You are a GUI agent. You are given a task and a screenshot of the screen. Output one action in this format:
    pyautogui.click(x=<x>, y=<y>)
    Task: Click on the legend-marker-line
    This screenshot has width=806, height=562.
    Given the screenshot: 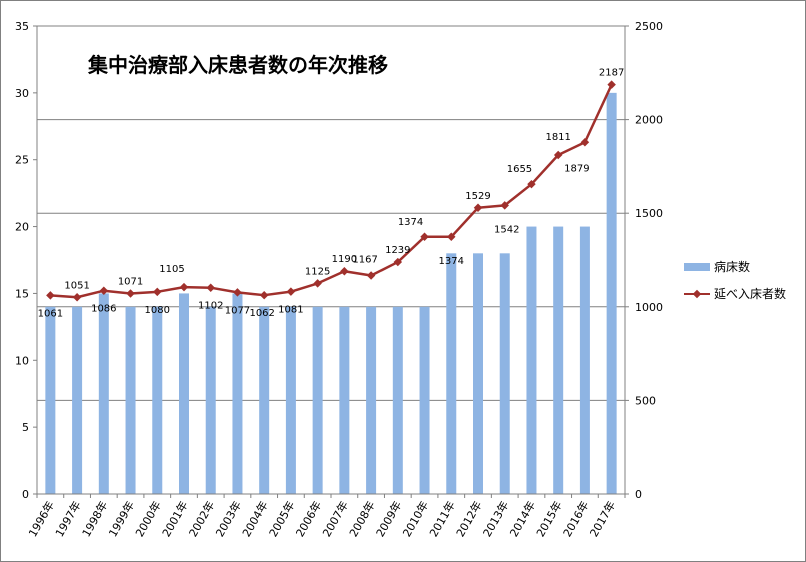 What is the action you would take?
    pyautogui.click(x=697, y=294)
    